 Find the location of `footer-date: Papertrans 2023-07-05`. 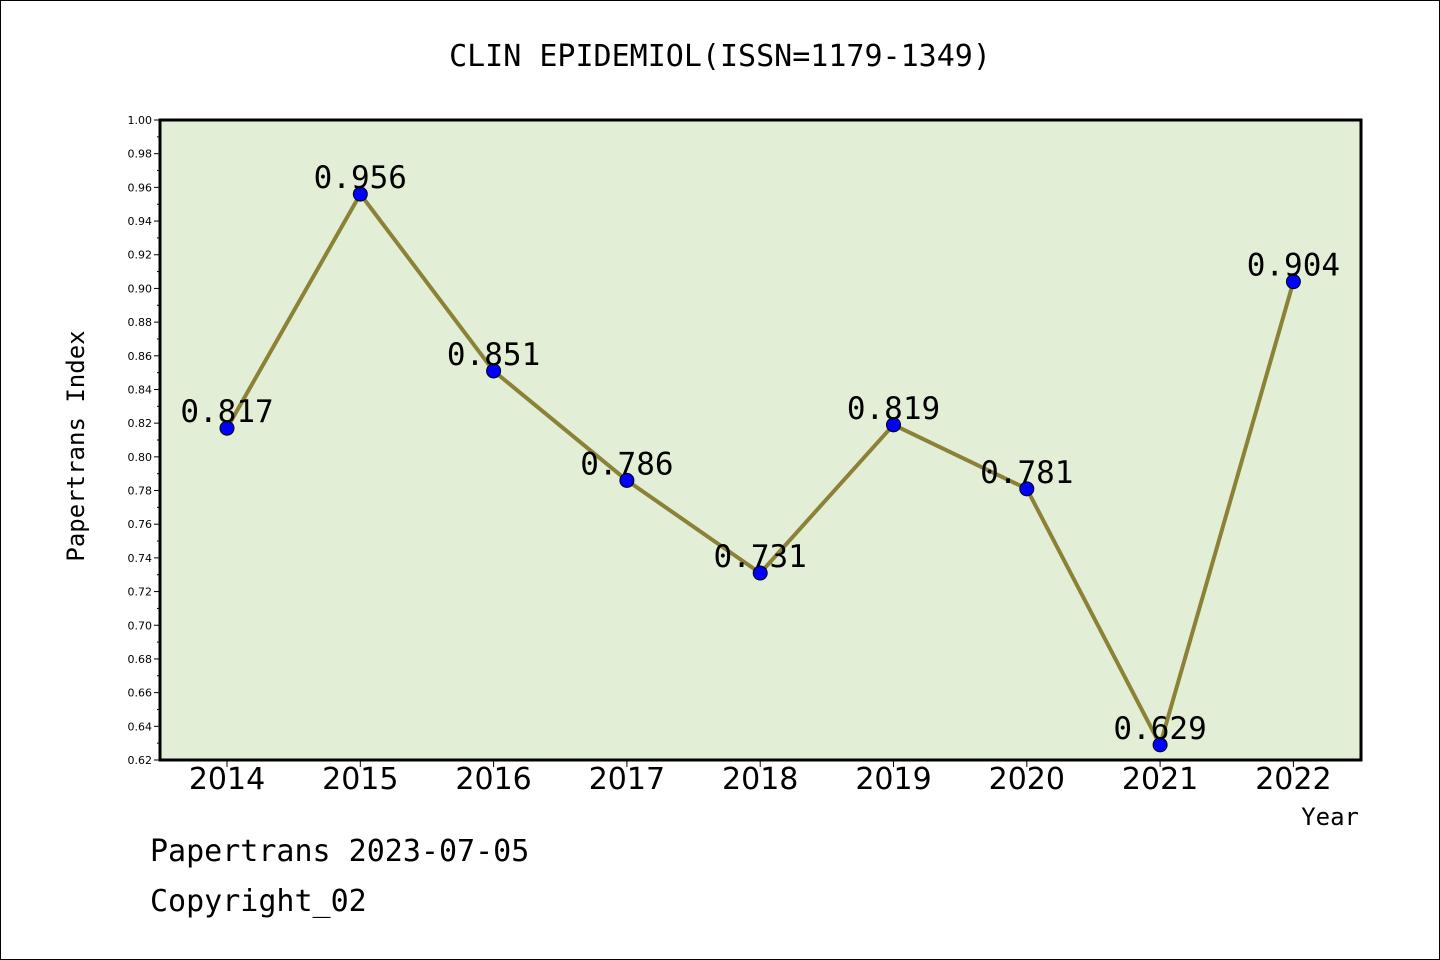

footer-date: Papertrans 2023-07-05 is located at coordinates (340, 851).